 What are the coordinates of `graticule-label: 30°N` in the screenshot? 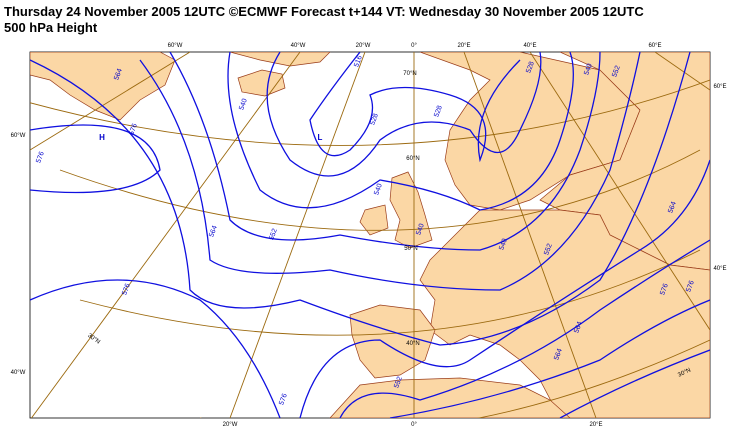 It's located at (684, 373).